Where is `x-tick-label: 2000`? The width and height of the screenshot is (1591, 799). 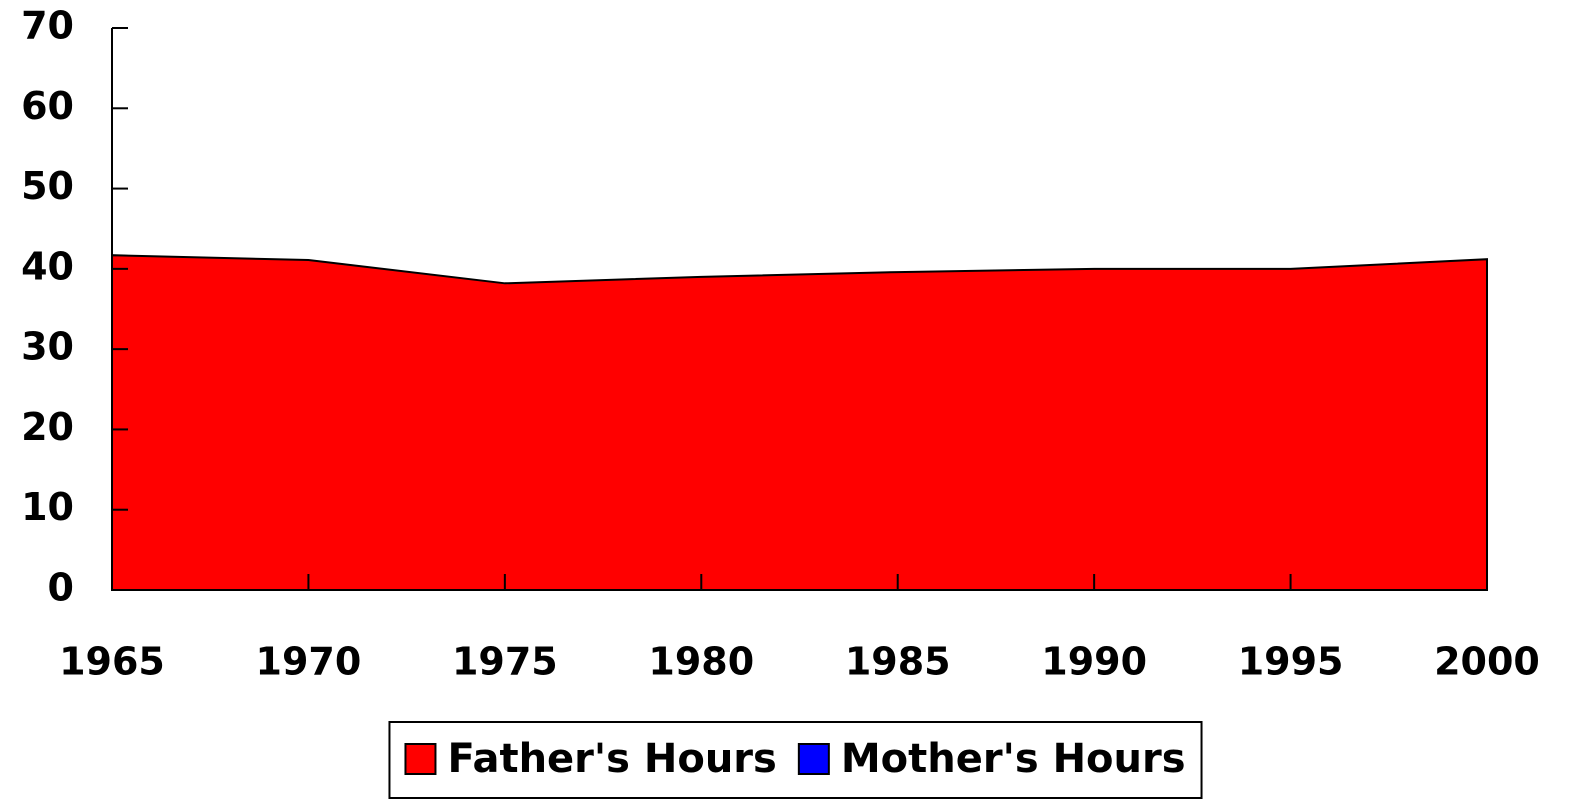
x-tick-label: 2000 is located at coordinates (1487, 662).